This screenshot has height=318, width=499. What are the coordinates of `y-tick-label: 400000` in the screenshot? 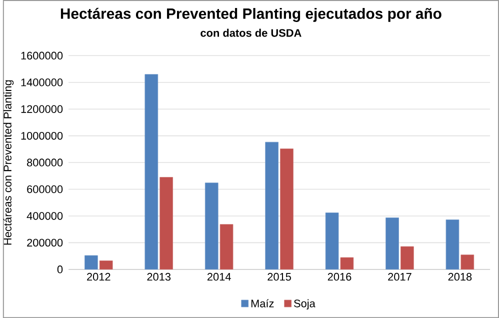 It's located at (44, 216).